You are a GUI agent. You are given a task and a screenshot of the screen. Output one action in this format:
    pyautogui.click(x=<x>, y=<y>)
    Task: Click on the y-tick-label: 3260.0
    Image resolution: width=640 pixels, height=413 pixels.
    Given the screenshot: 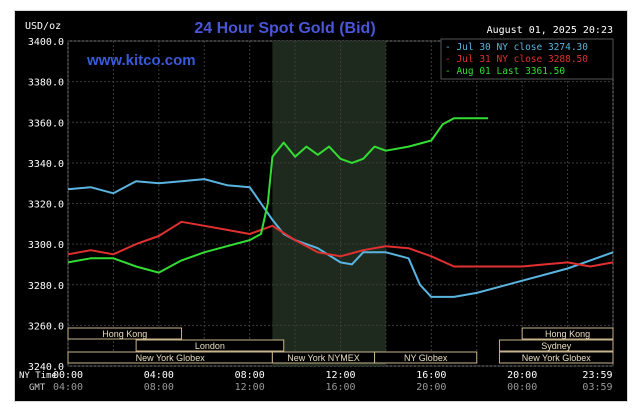 What is the action you would take?
    pyautogui.click(x=46, y=326)
    